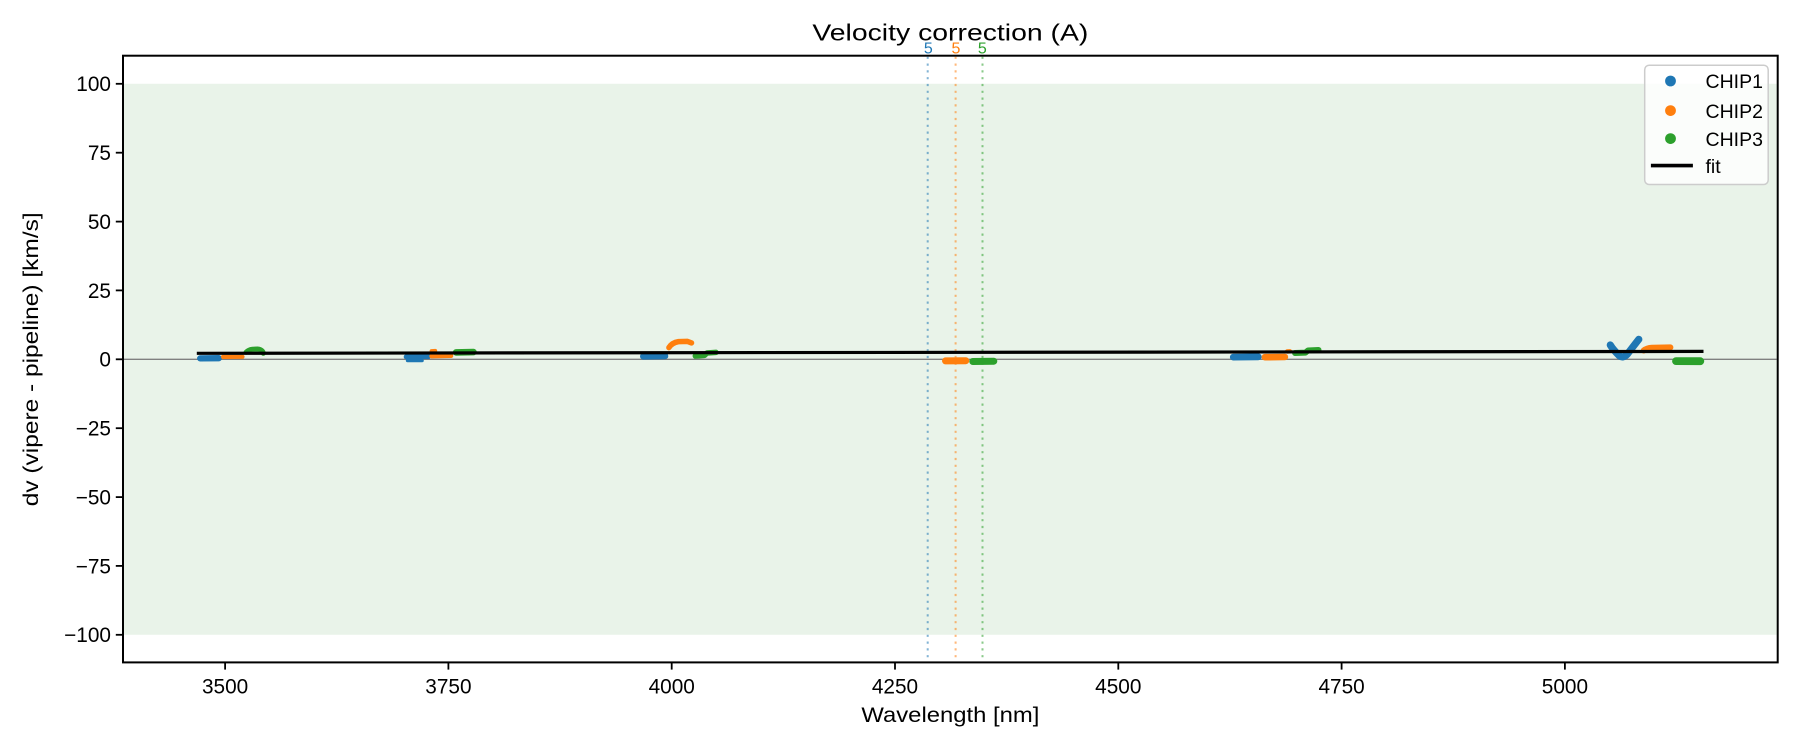 This screenshot has width=1800, height=750. What do you see at coordinates (1565, 686) in the screenshot?
I see `svg-text: 5000` at bounding box center [1565, 686].